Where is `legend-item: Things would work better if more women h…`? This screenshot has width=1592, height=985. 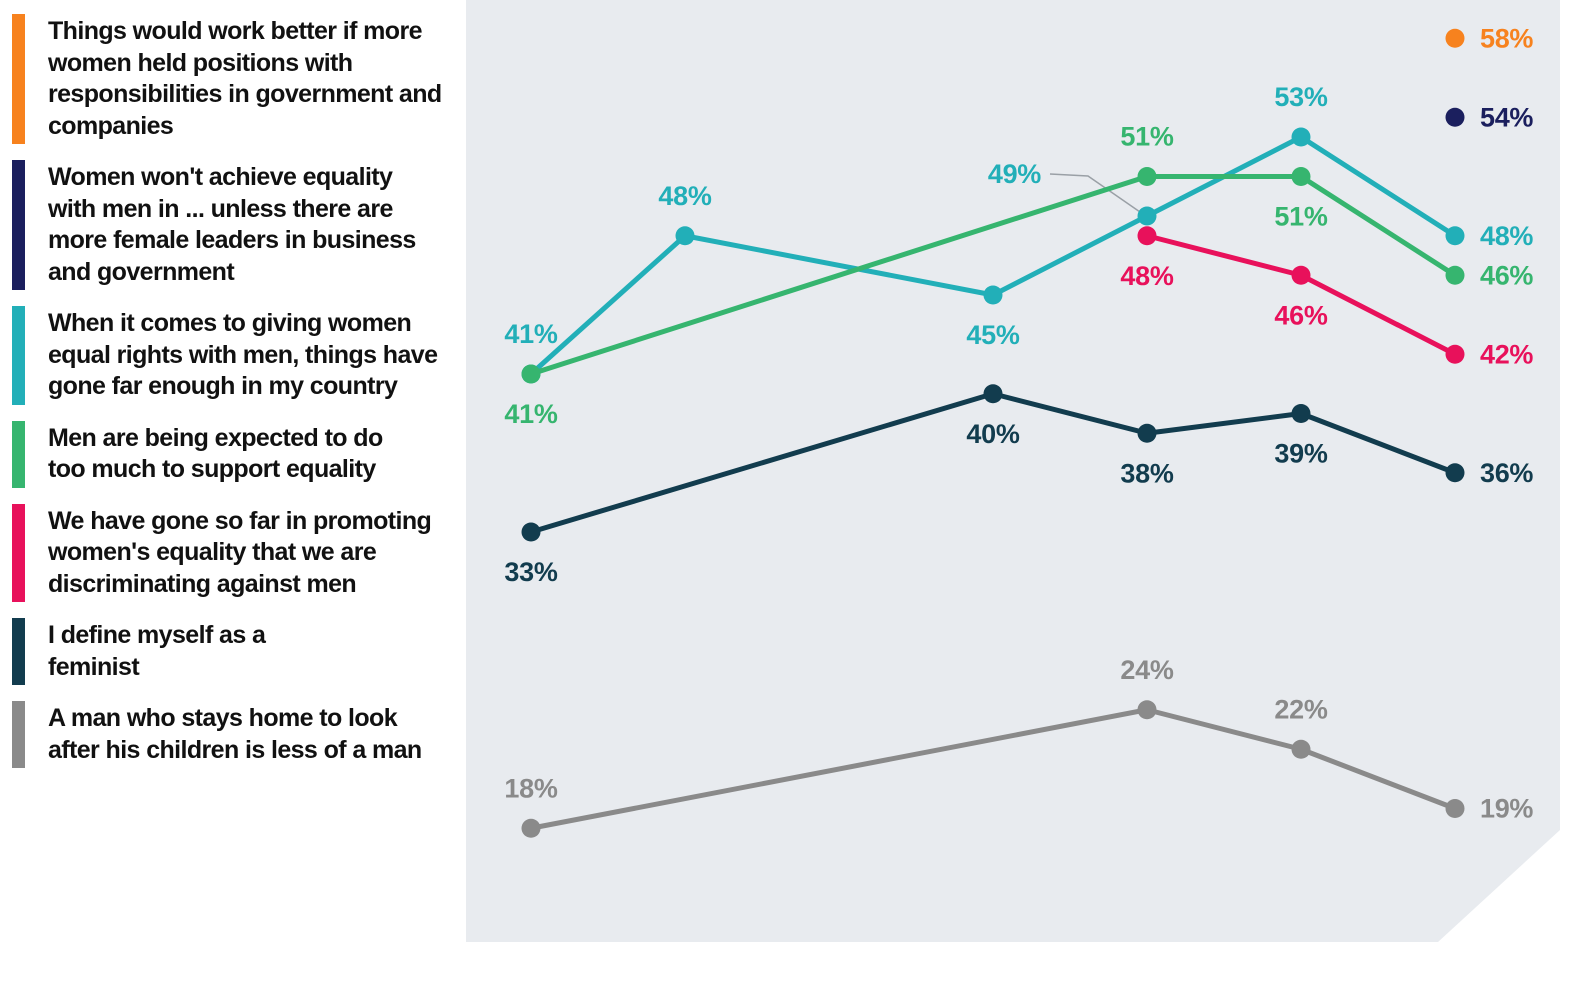 legend-item: Things would work better if more women h… is located at coordinates (232, 79).